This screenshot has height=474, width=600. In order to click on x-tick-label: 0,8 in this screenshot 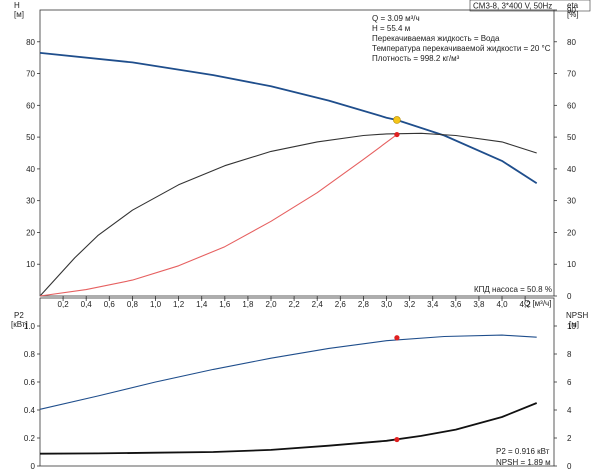, I will do `click(133, 304)`.